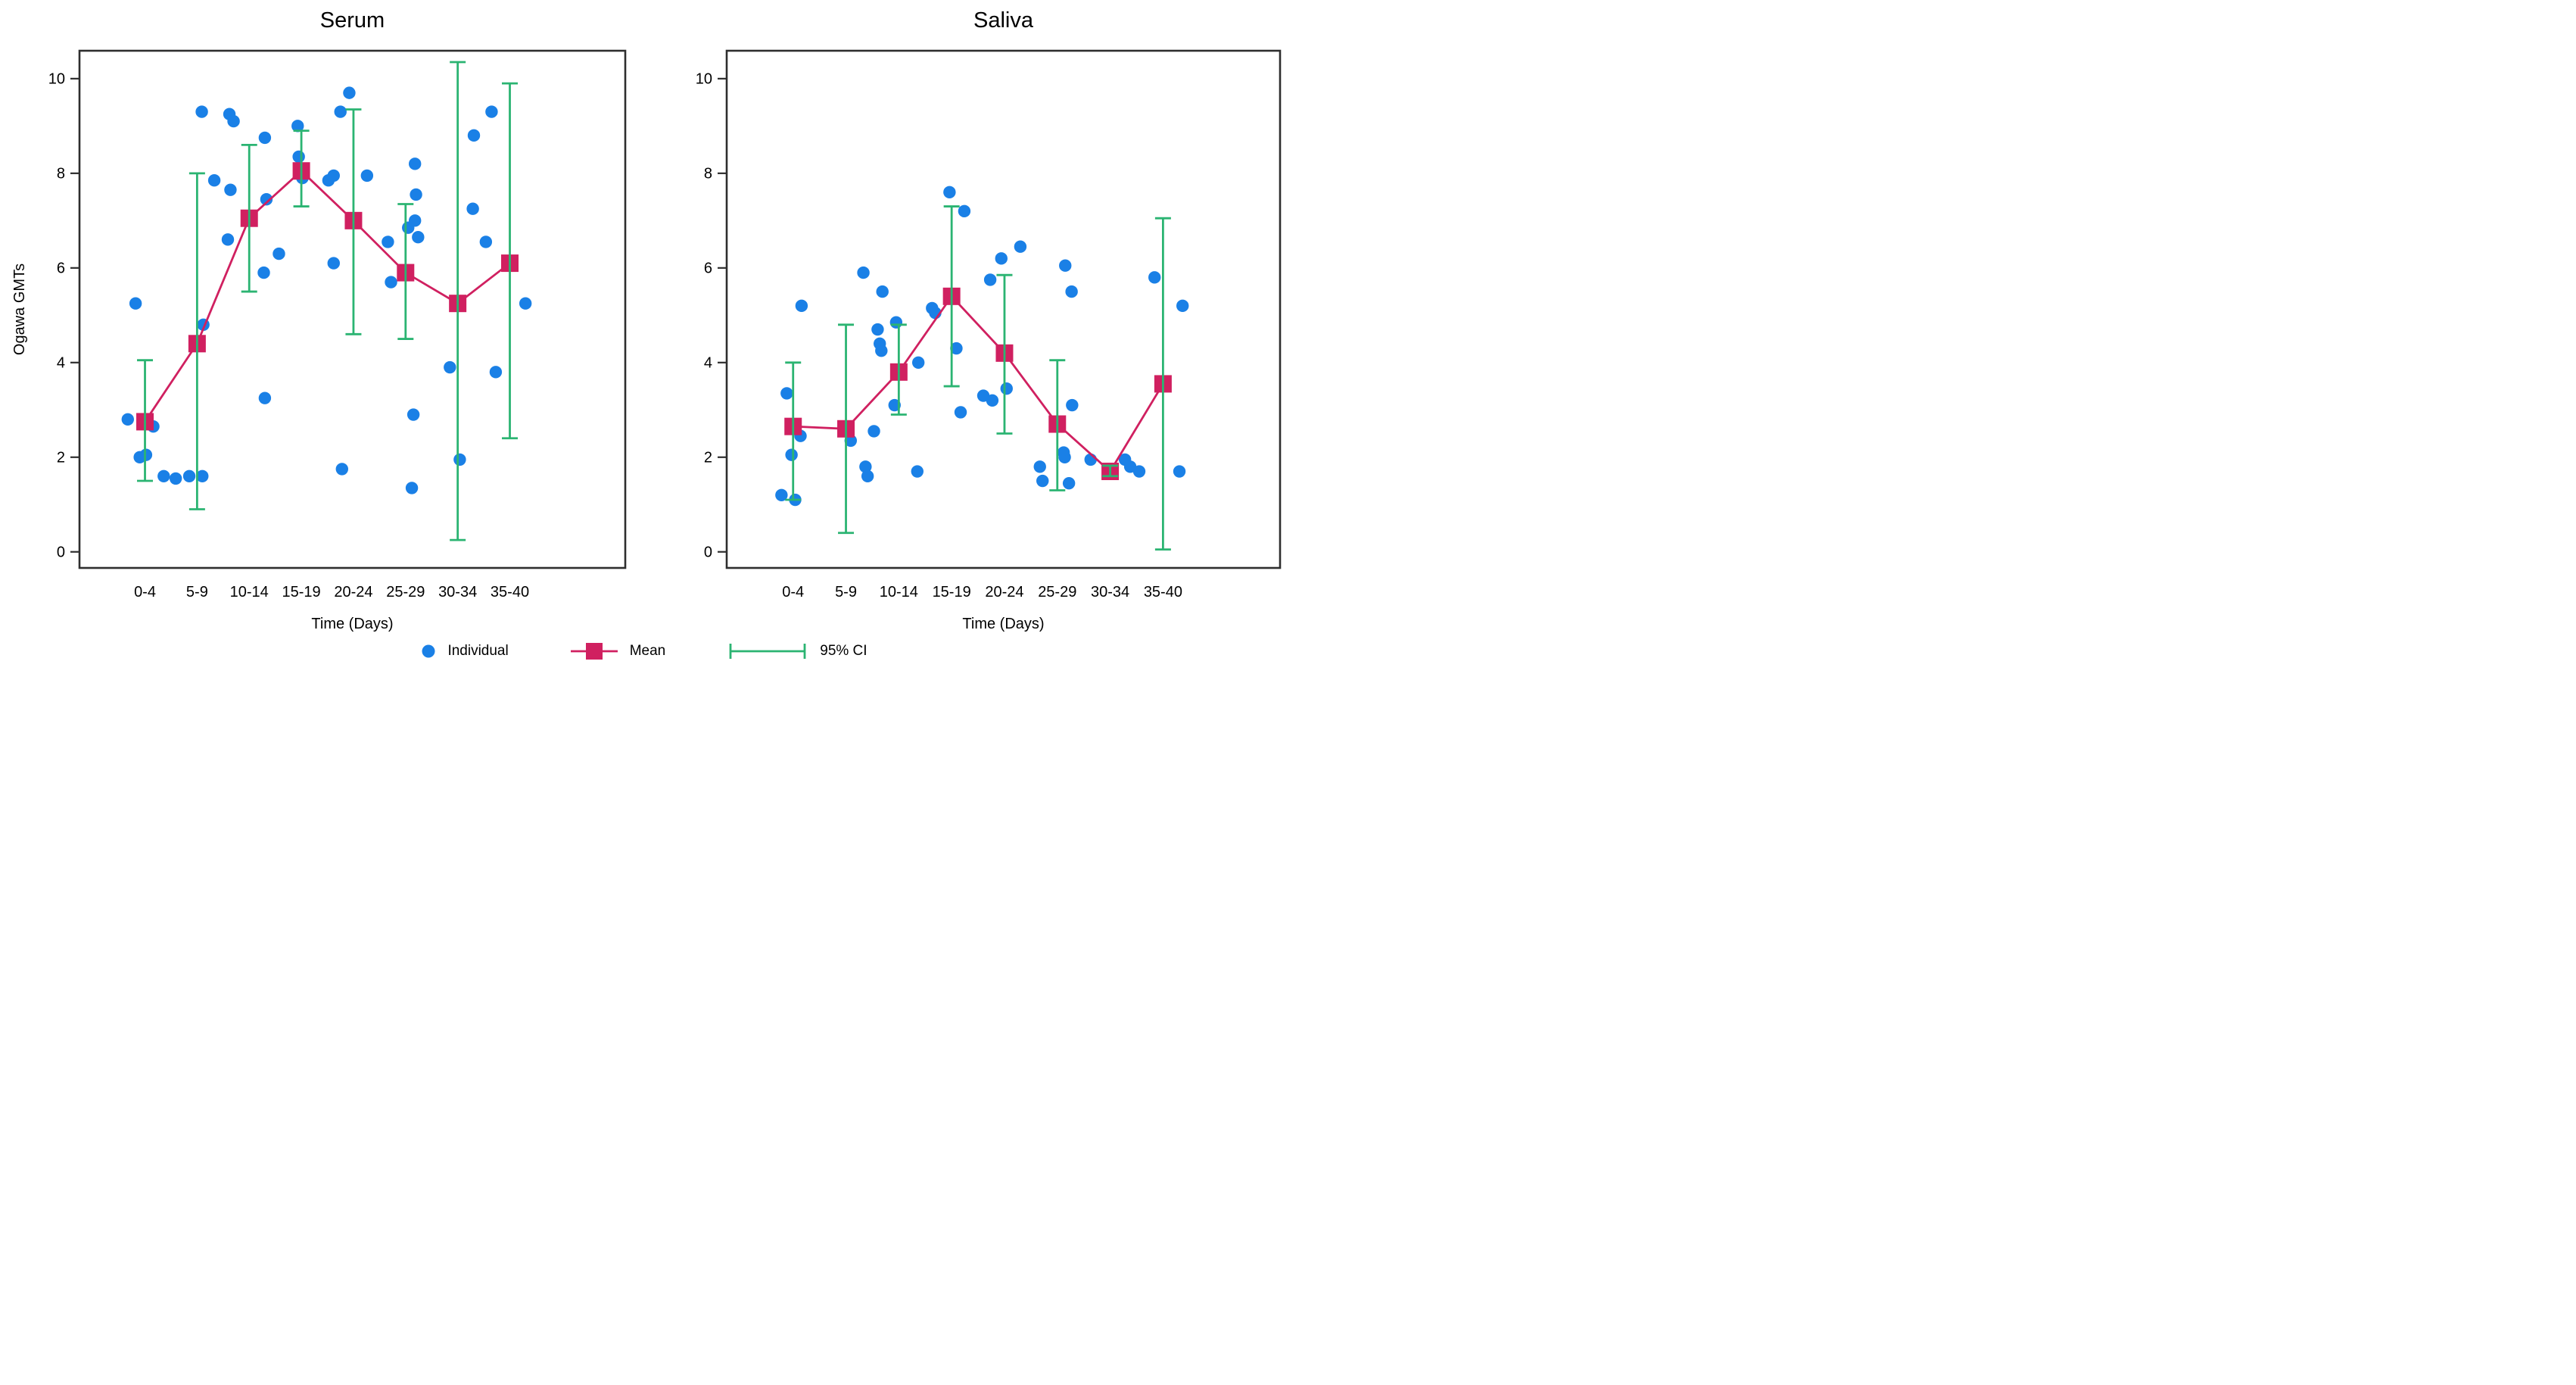  Describe the element at coordinates (478, 651) in the screenshot. I see `legend-label-individual: Individual` at that location.